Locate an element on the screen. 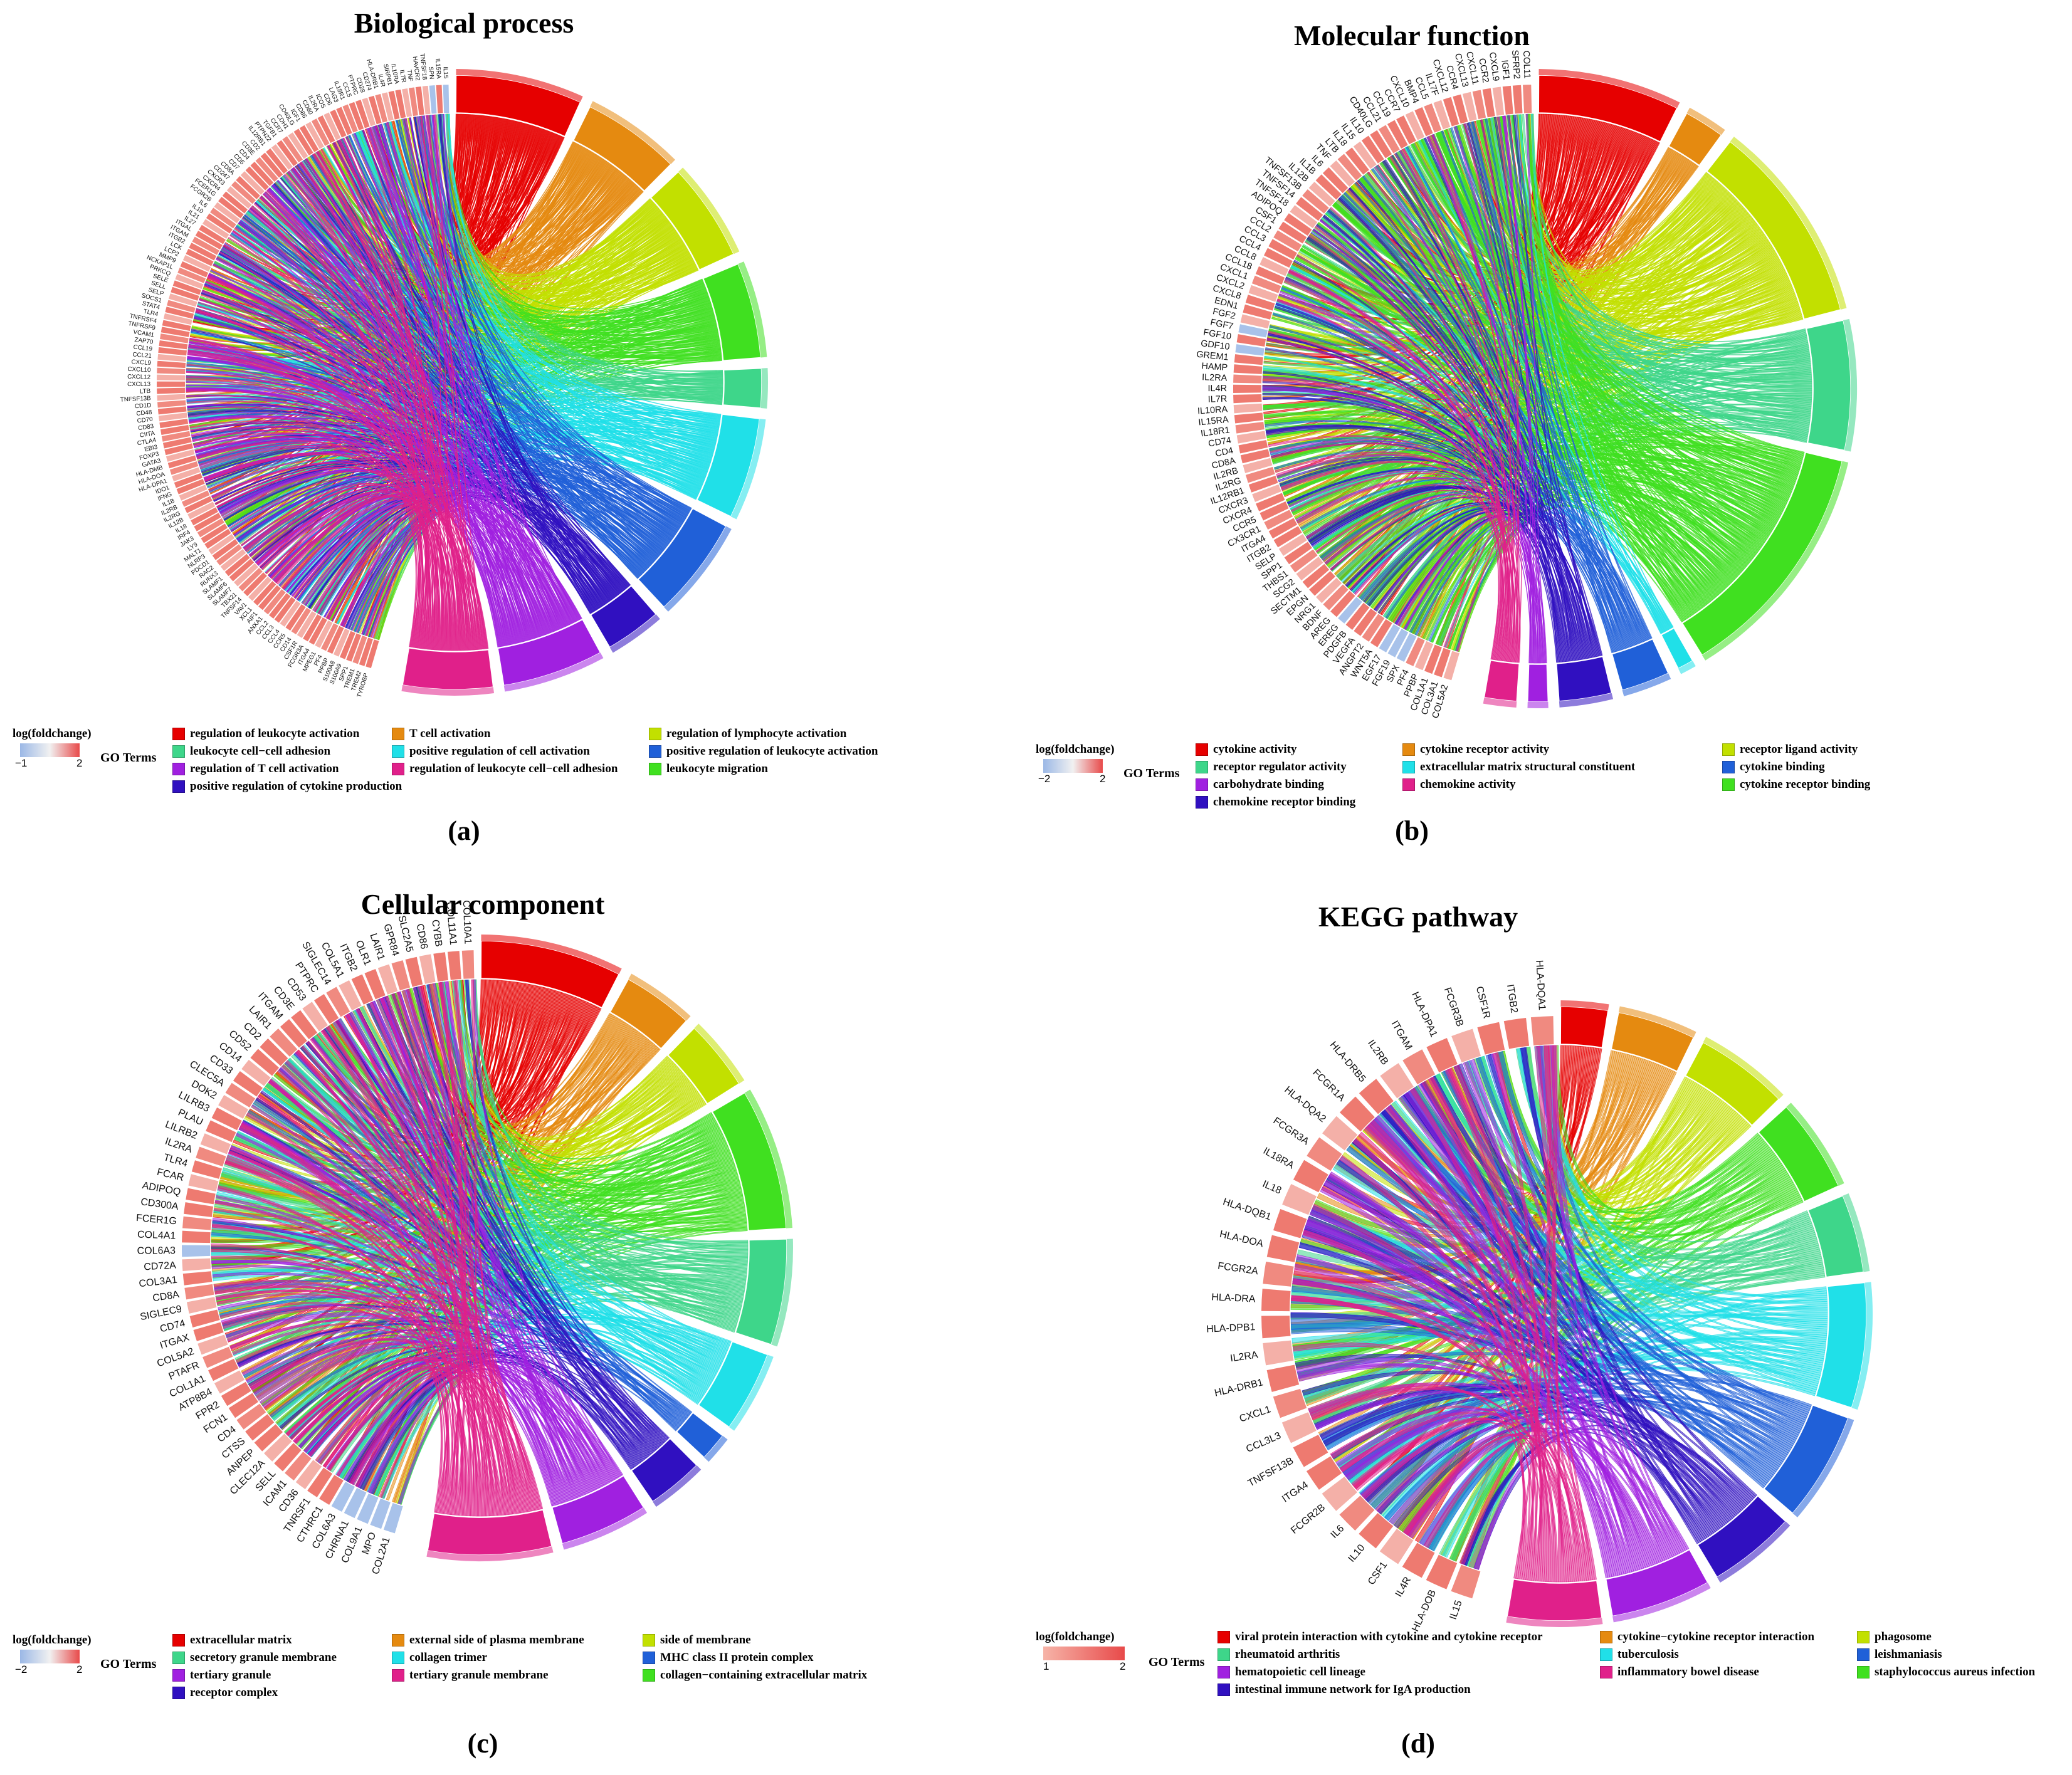 The image size is (2072, 1775). gene-label: CCL19 is located at coordinates (142, 348).